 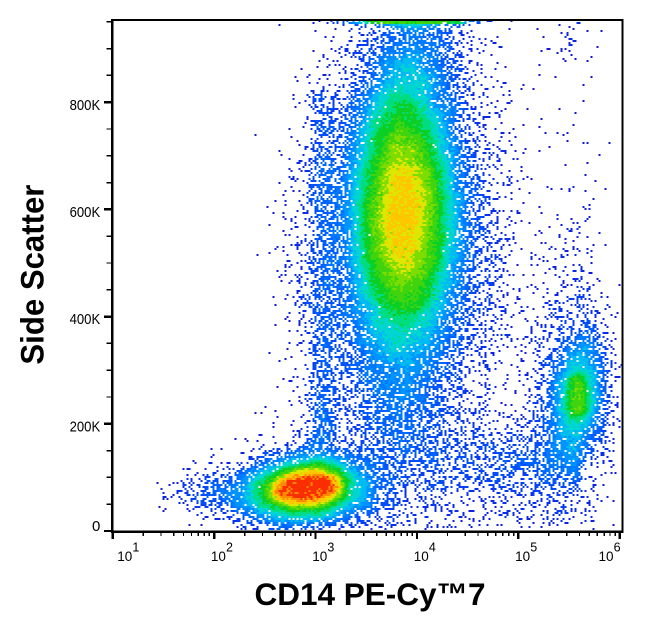 What do you see at coordinates (617, 548) in the screenshot?
I see `svg-text: 6` at bounding box center [617, 548].